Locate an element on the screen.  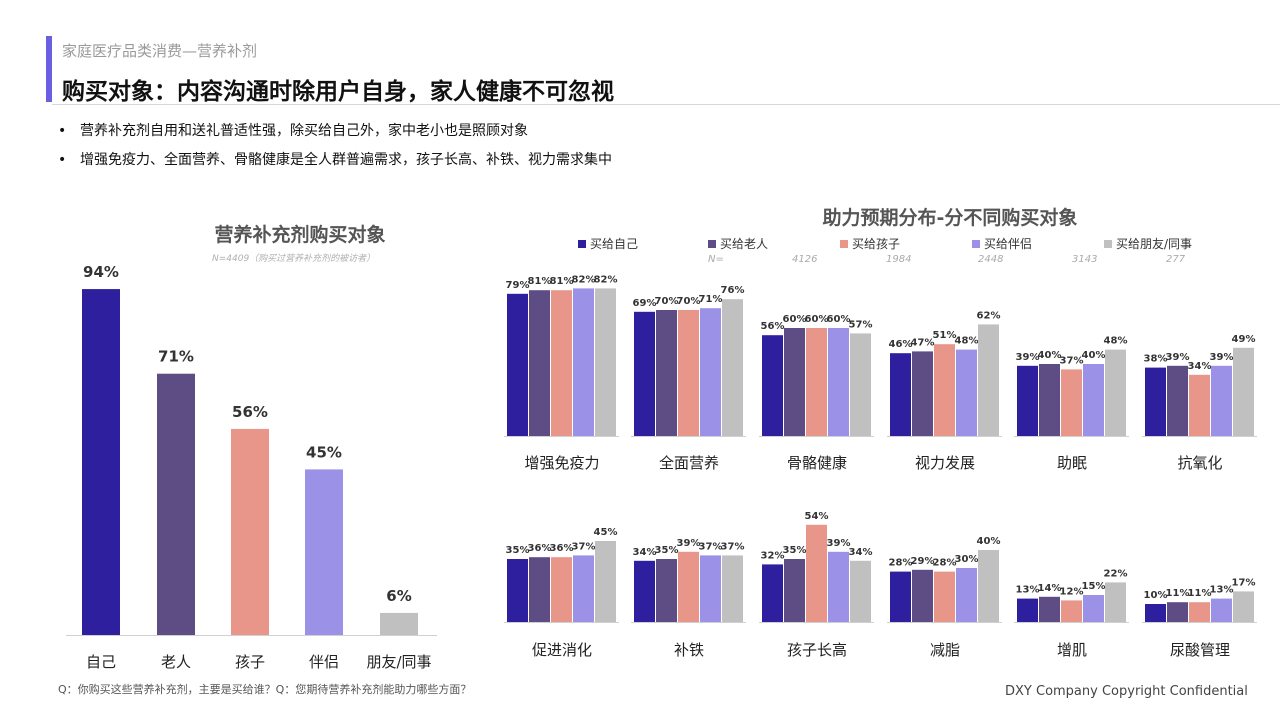
legend-item: 买给朋友/同事 is located at coordinates (1148, 243).